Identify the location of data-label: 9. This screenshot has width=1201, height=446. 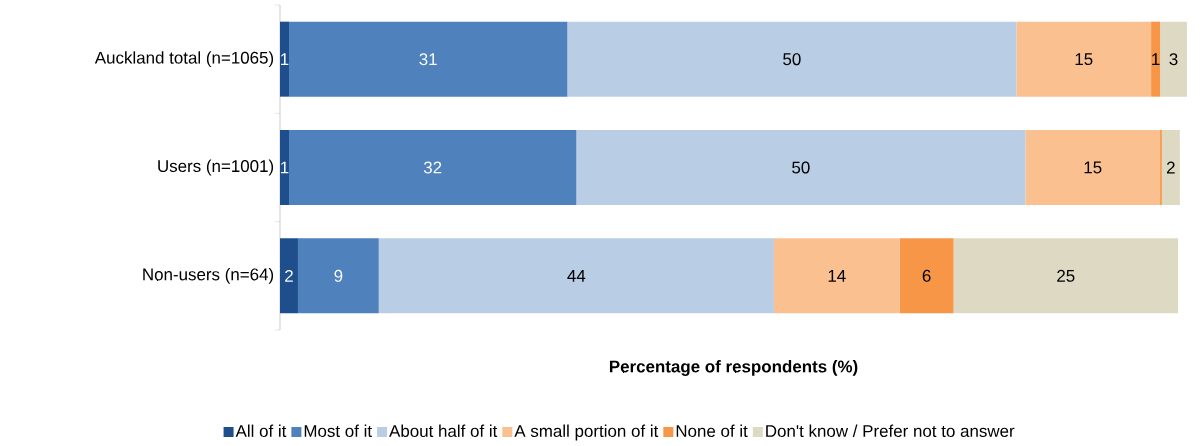
(338, 275).